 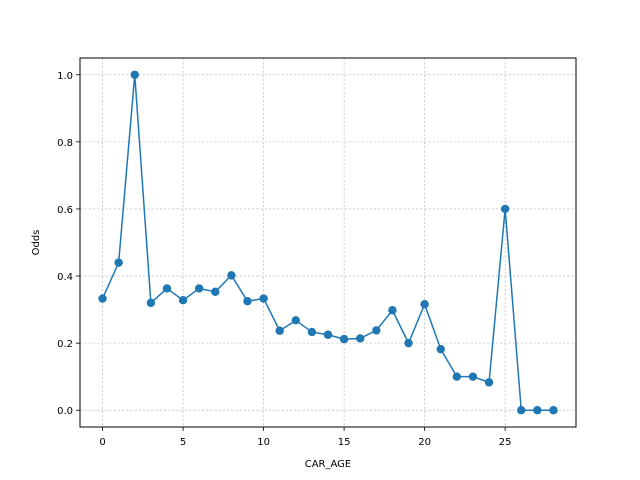 I want to click on y-tick-label: 0.0, so click(x=65, y=411).